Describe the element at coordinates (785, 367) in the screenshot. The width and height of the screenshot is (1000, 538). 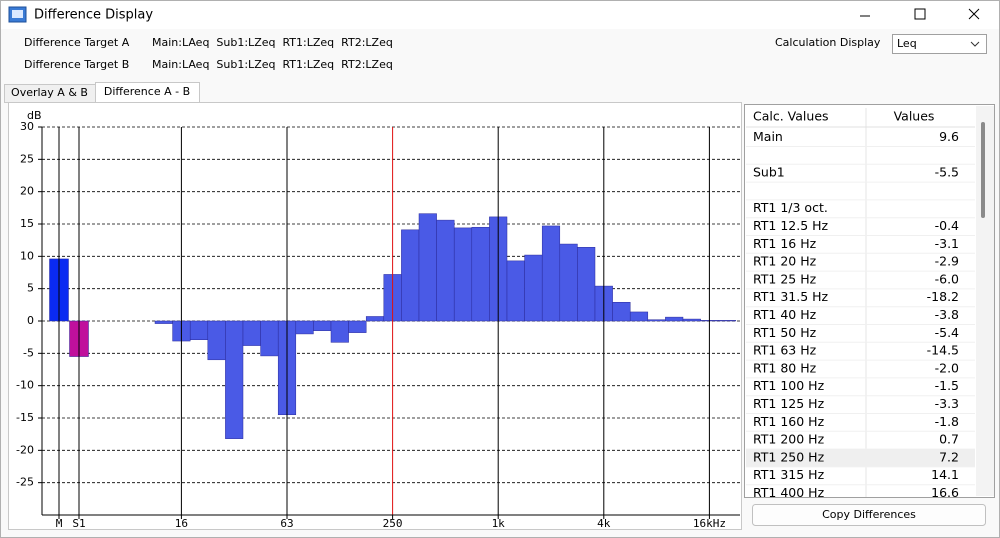
I see `row-label: RT1 80 Hz` at that location.